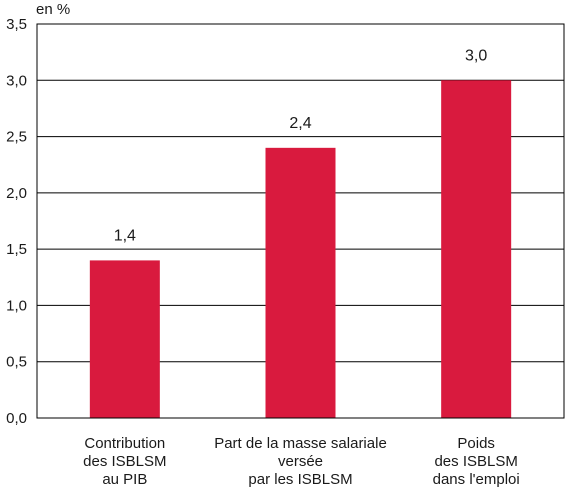 This screenshot has height=500, width=566. I want to click on y-tick-label: 2,0, so click(16, 193).